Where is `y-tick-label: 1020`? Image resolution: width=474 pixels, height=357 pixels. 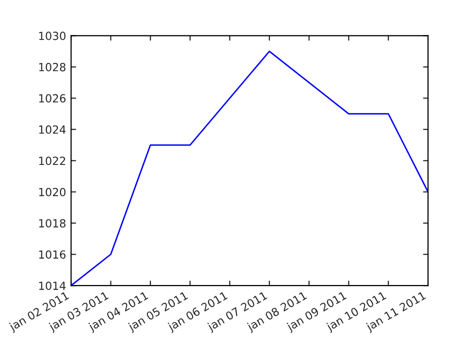 y-tick-label: 1020 is located at coordinates (52, 192).